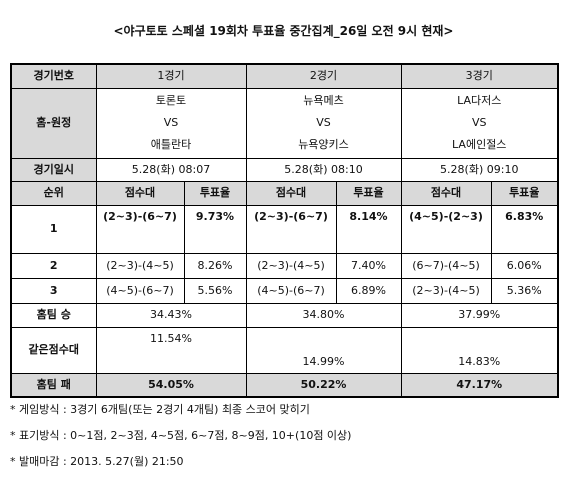 The image size is (567, 483). Describe the element at coordinates (215, 265) in the screenshot. I see `vote-rate: 8.26%` at that location.